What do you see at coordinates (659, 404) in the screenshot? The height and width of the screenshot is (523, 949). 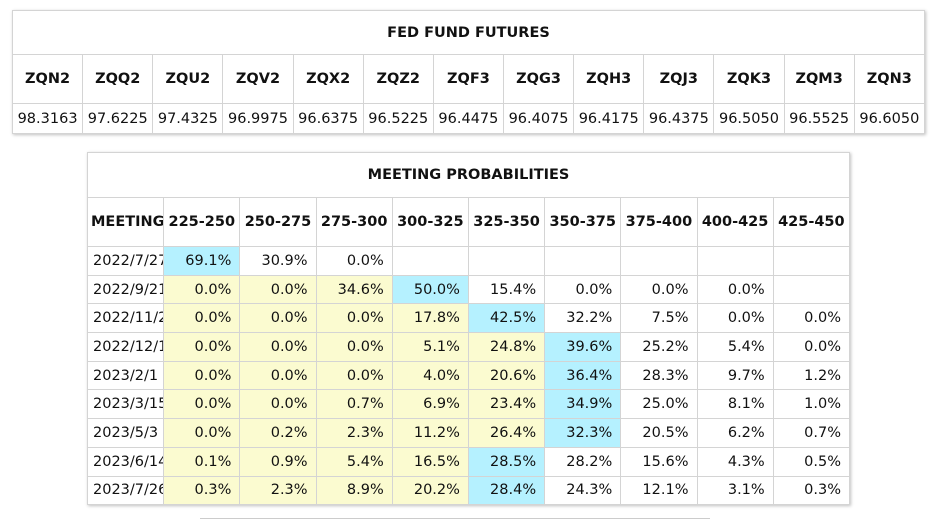 I see `probability-cell: 25.0%` at bounding box center [659, 404].